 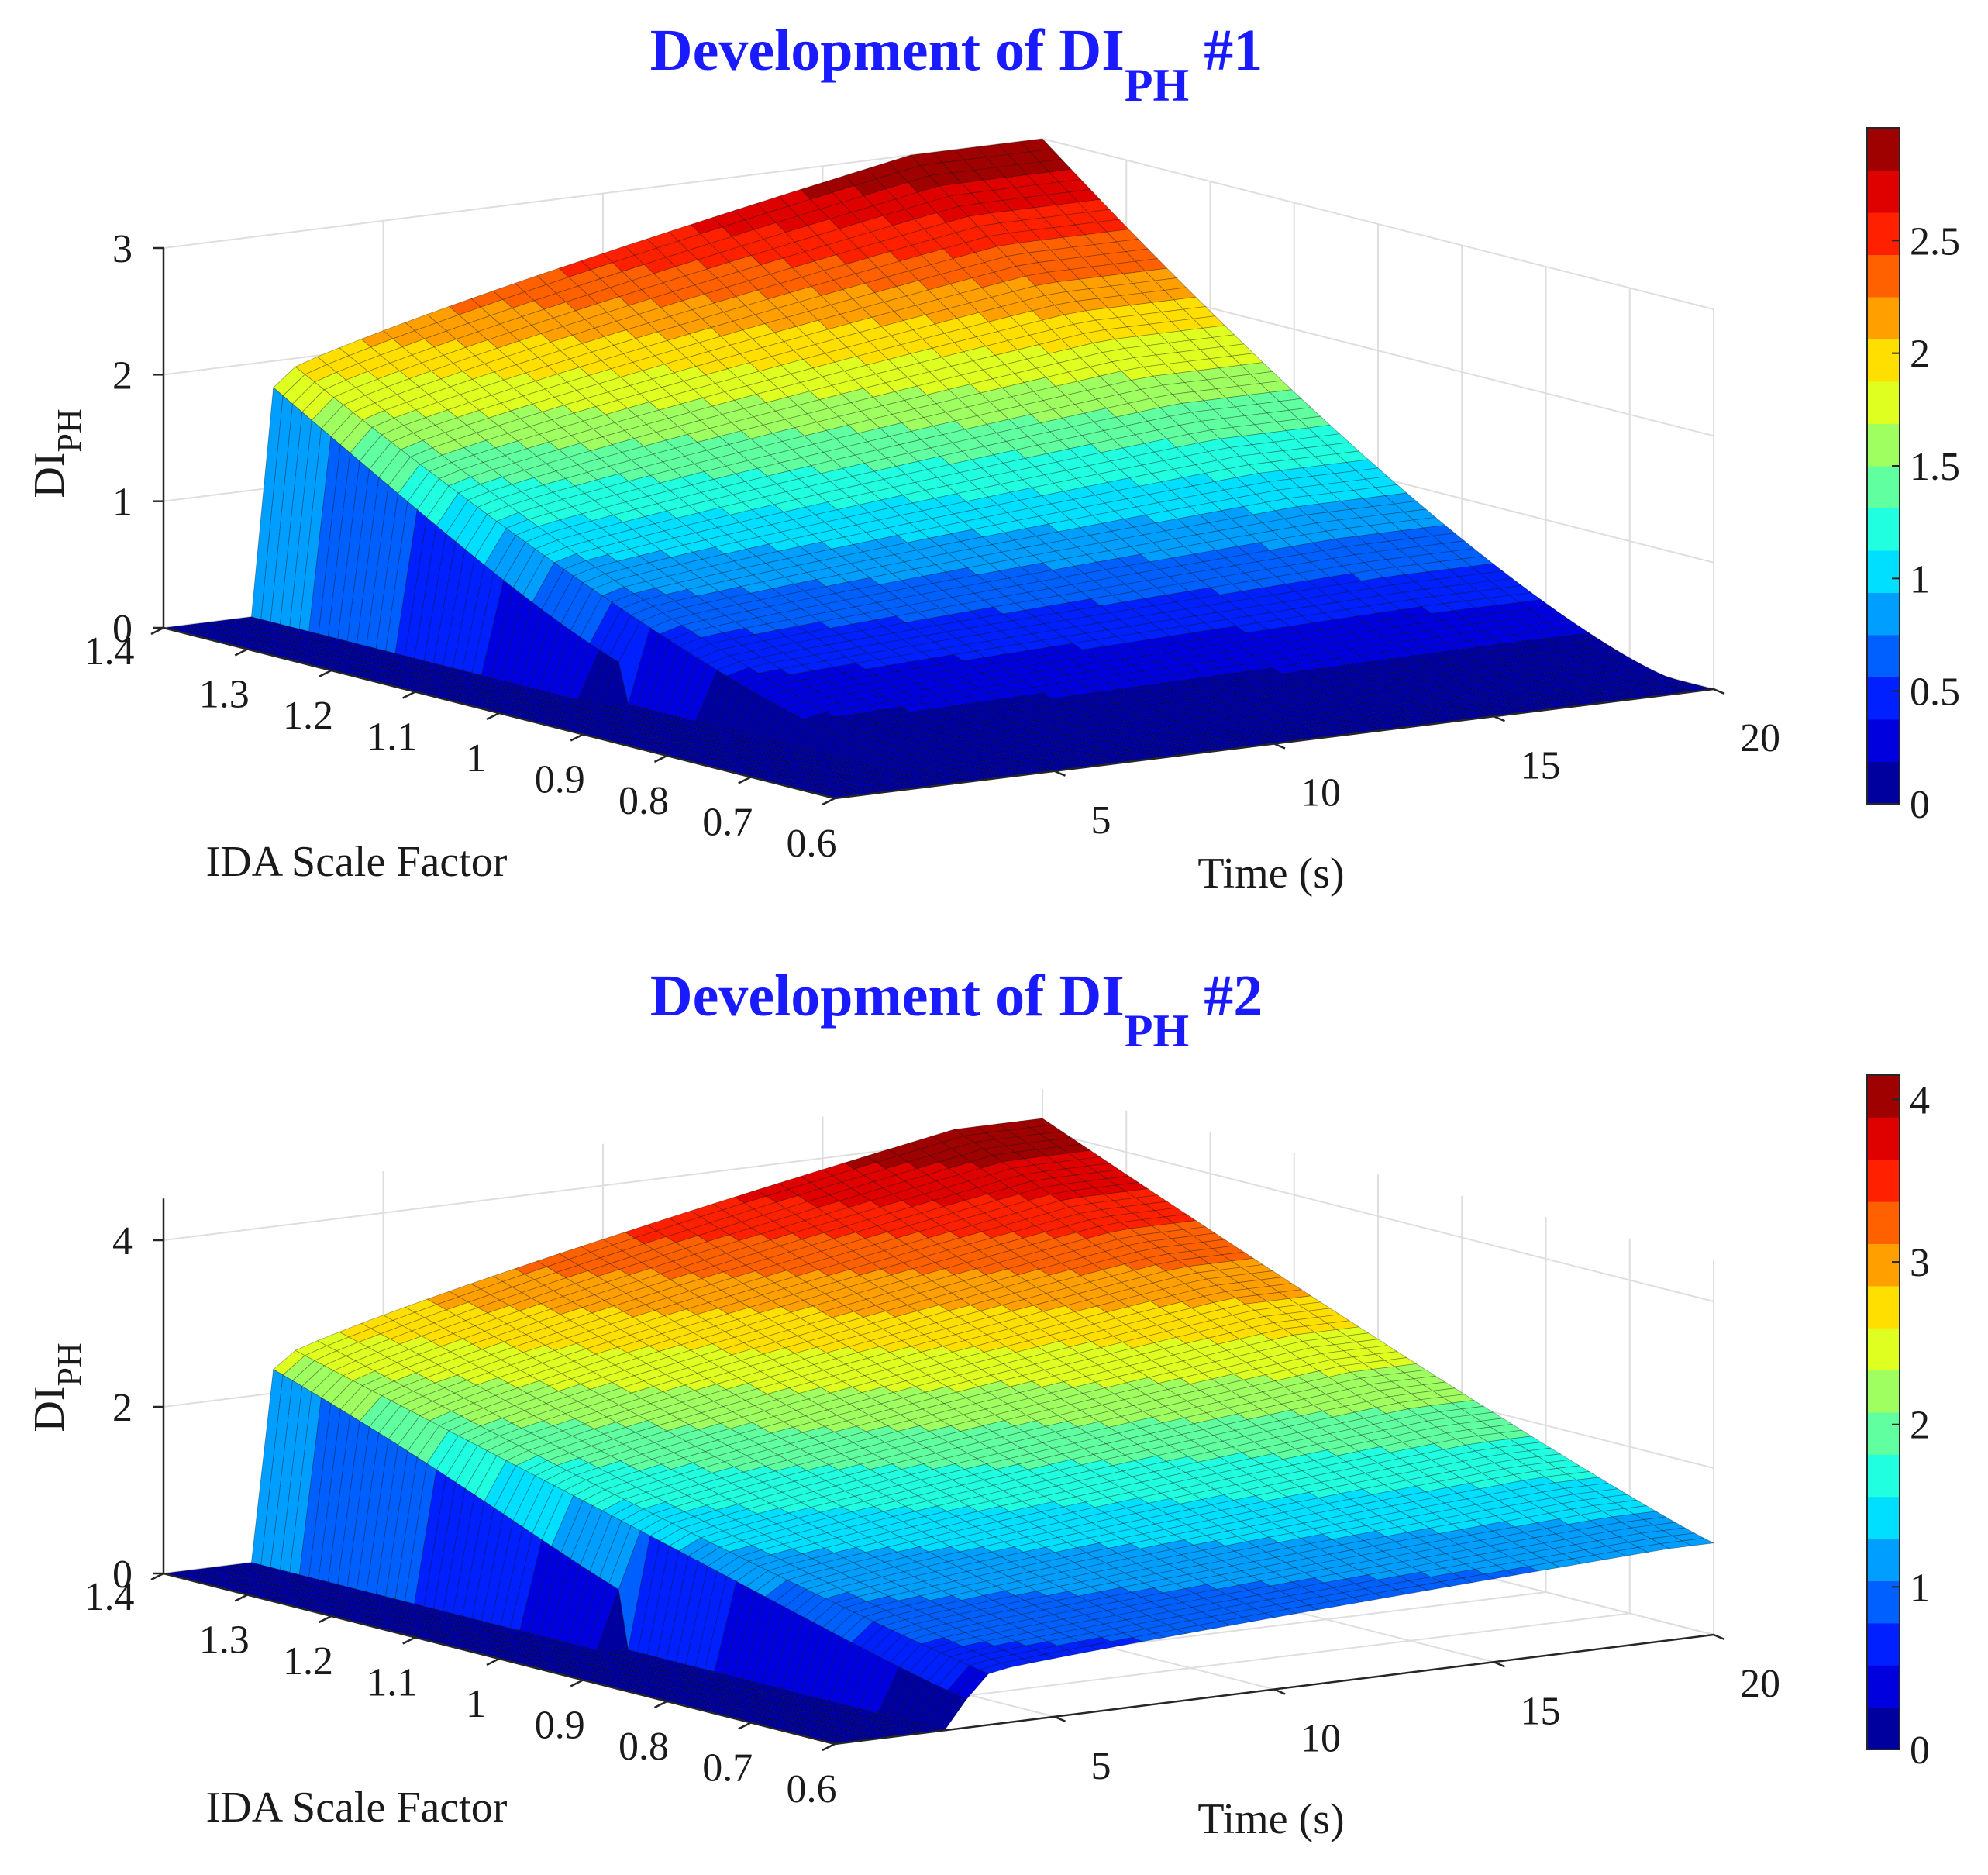 What do you see at coordinates (1935, 241) in the screenshot?
I see `colorbar-tick-label: 2.5` at bounding box center [1935, 241].